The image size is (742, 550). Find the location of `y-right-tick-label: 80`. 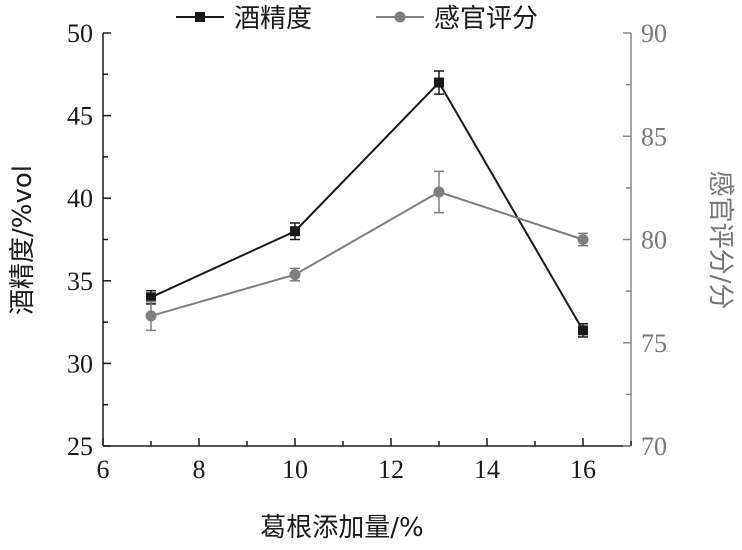

y-right-tick-label: 80 is located at coordinates (654, 240).